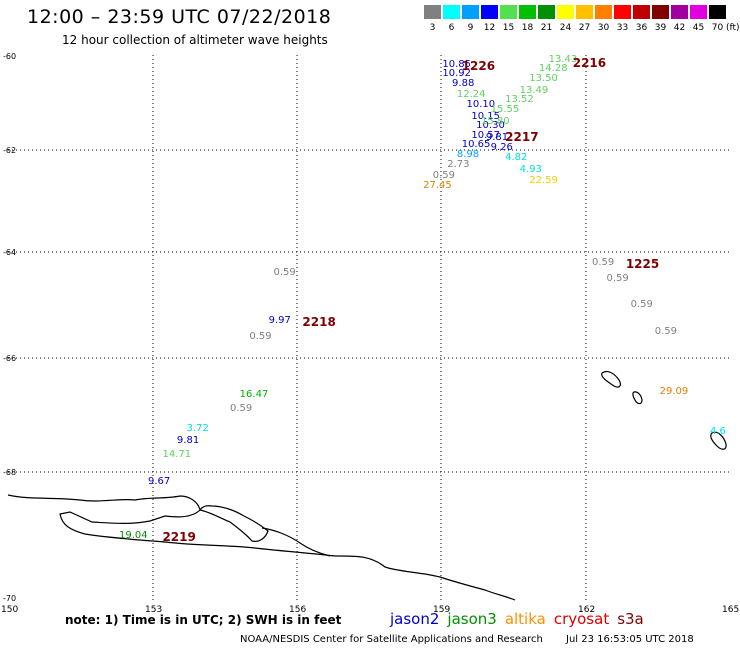  What do you see at coordinates (731, 610) in the screenshot?
I see `lon-label-165: 165` at bounding box center [731, 610].